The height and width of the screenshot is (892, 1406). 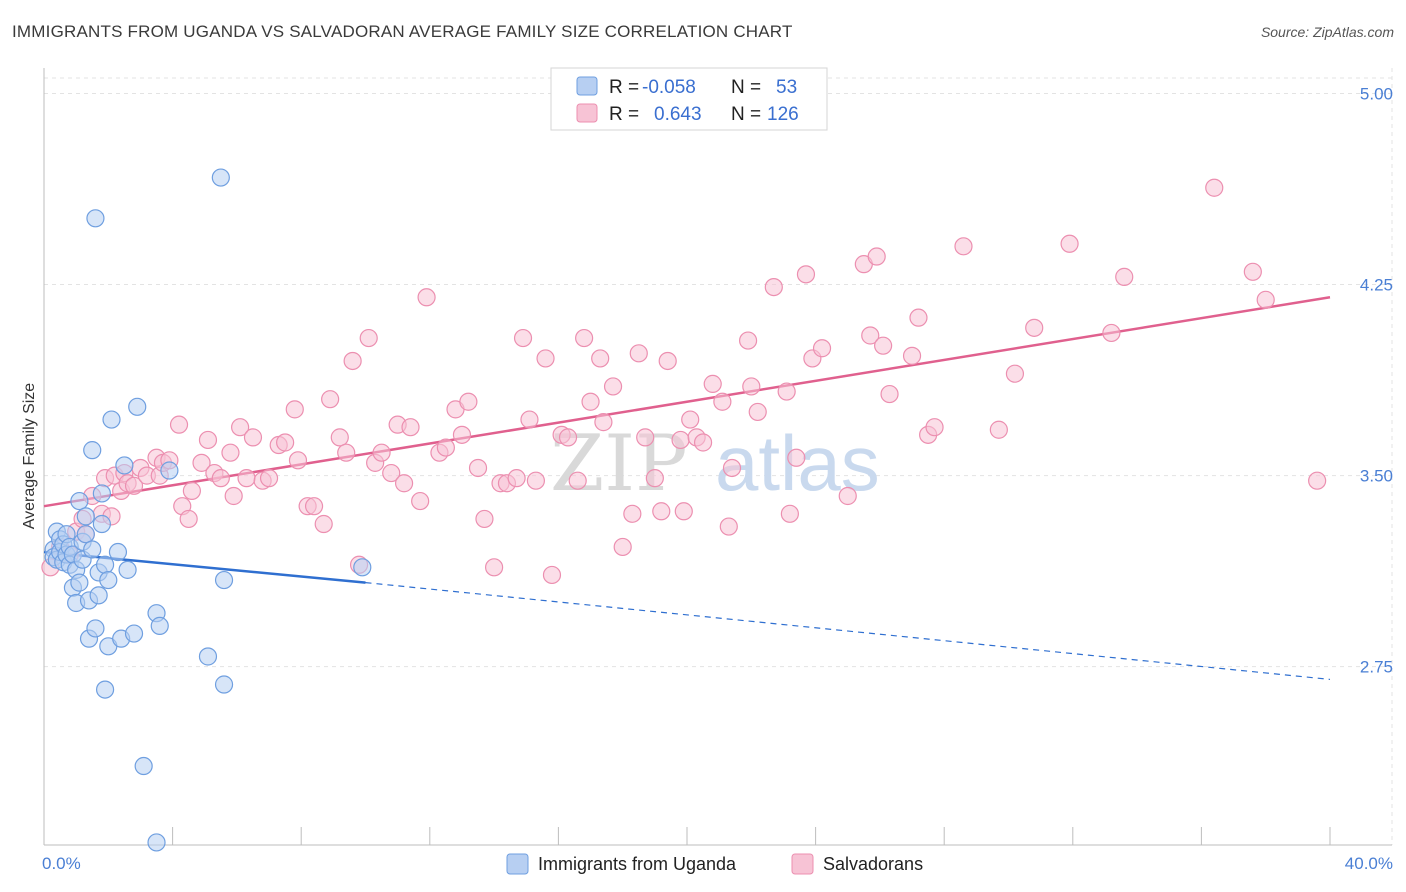 I want to click on legend-r-value-salvadoran: 0.643, so click(x=678, y=114).